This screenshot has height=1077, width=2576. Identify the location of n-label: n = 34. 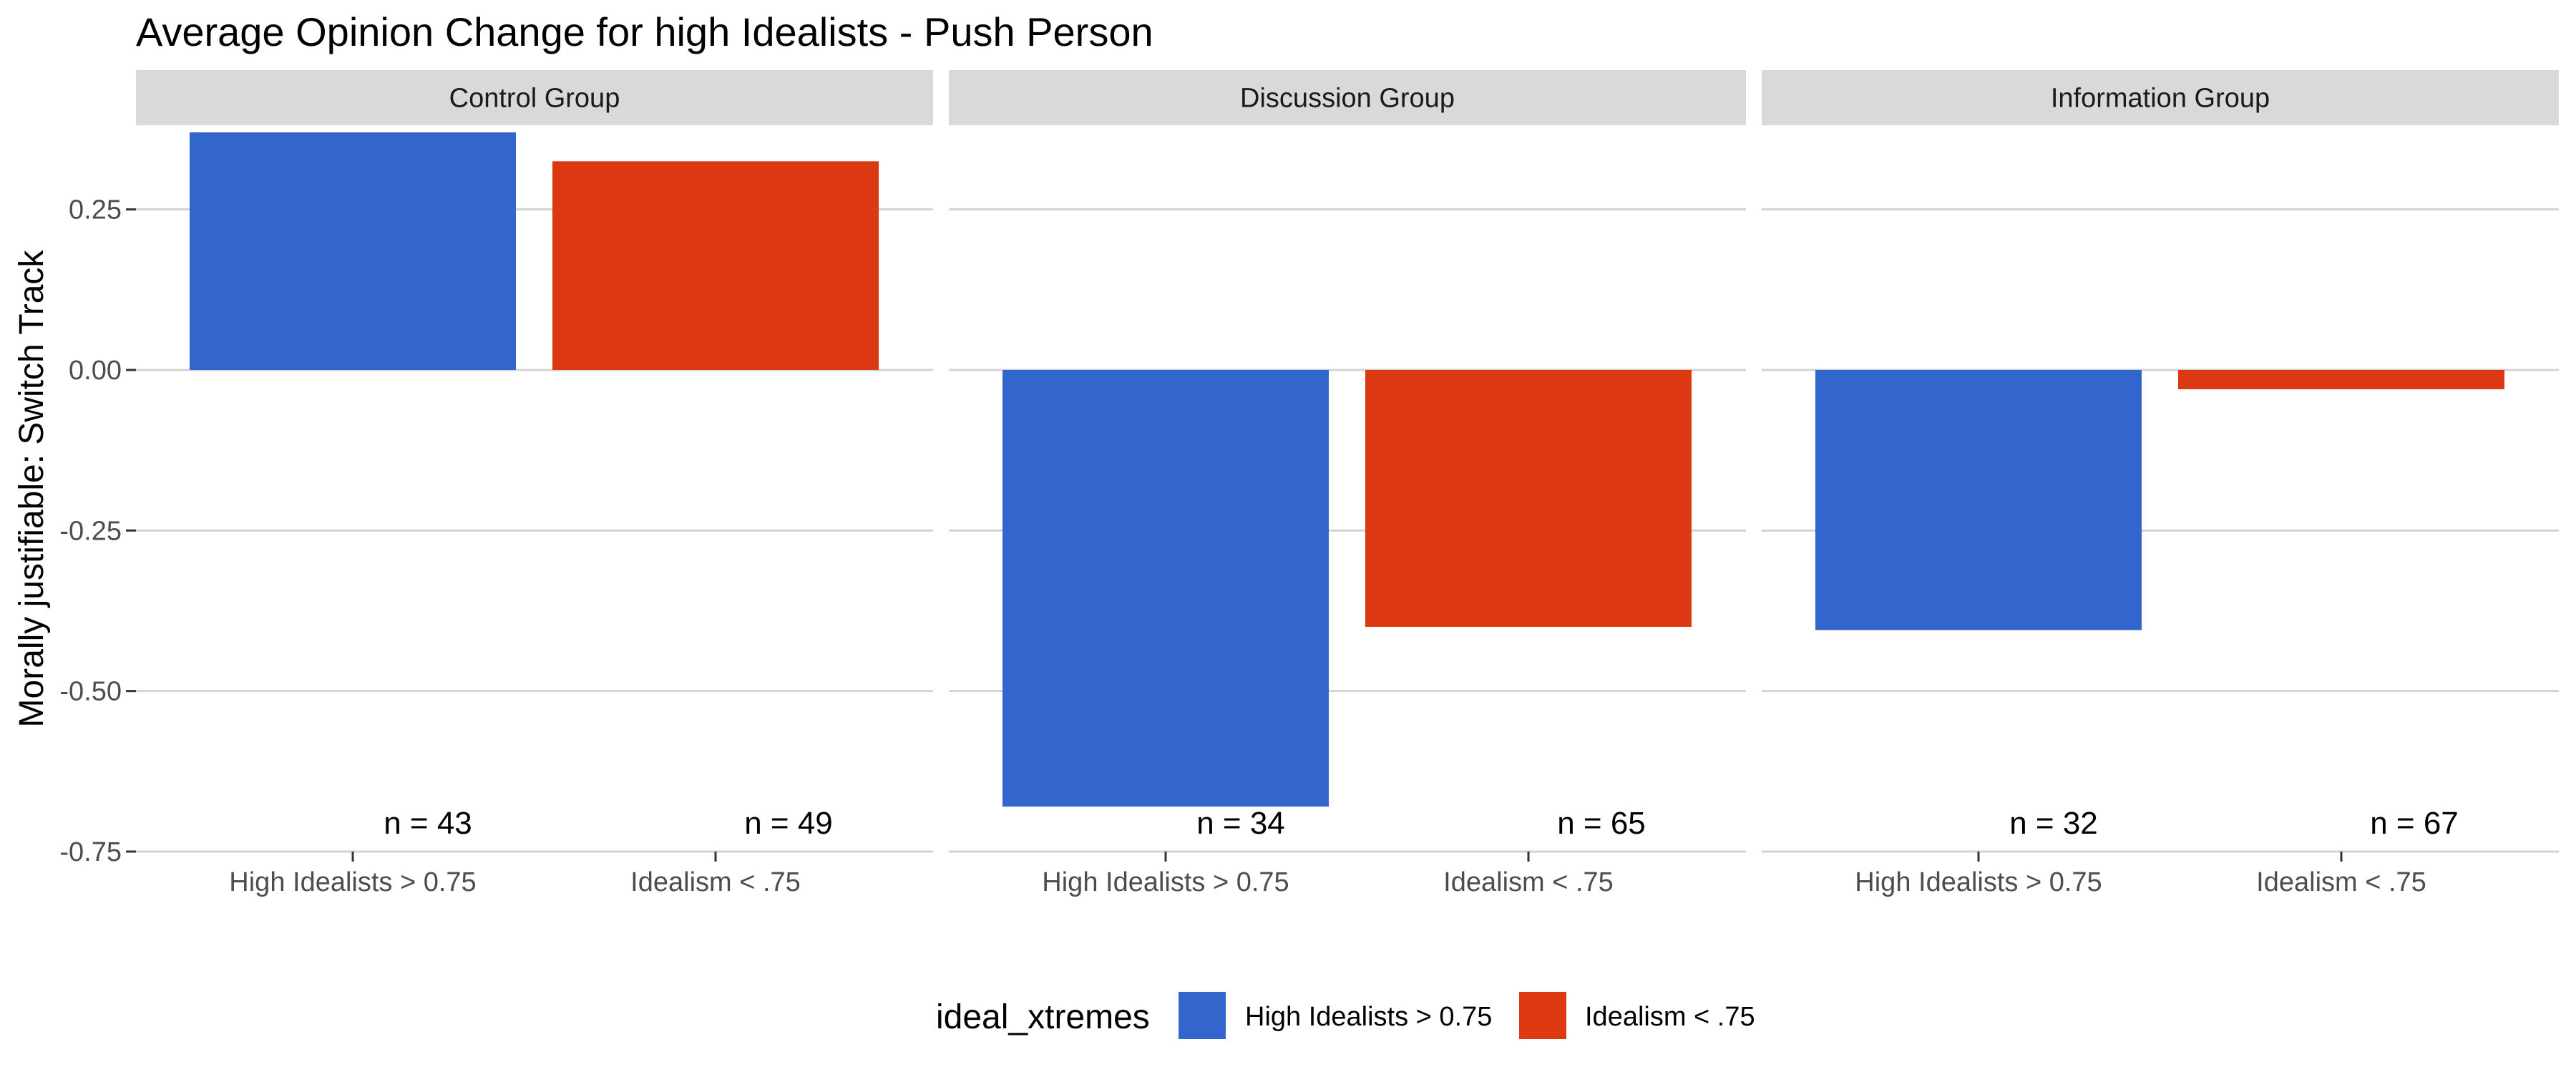
(1240, 823).